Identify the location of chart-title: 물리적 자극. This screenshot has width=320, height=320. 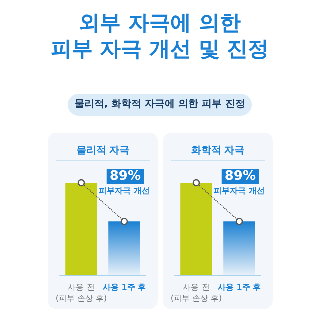
(103, 151).